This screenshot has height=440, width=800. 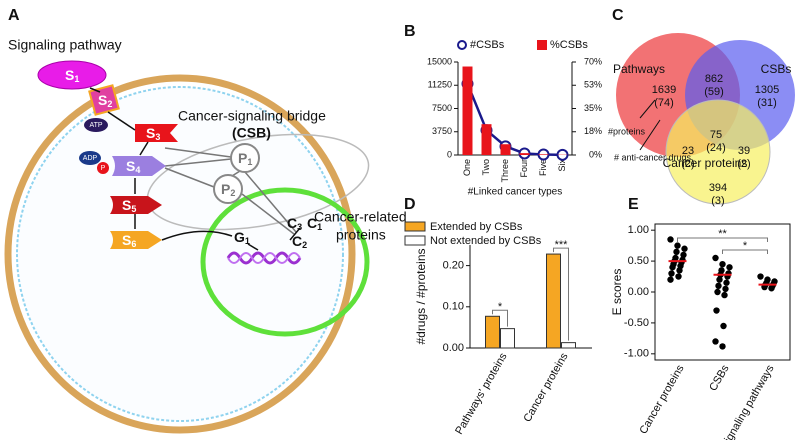 I want to click on y-tick-label: 11250, so click(x=440, y=85).